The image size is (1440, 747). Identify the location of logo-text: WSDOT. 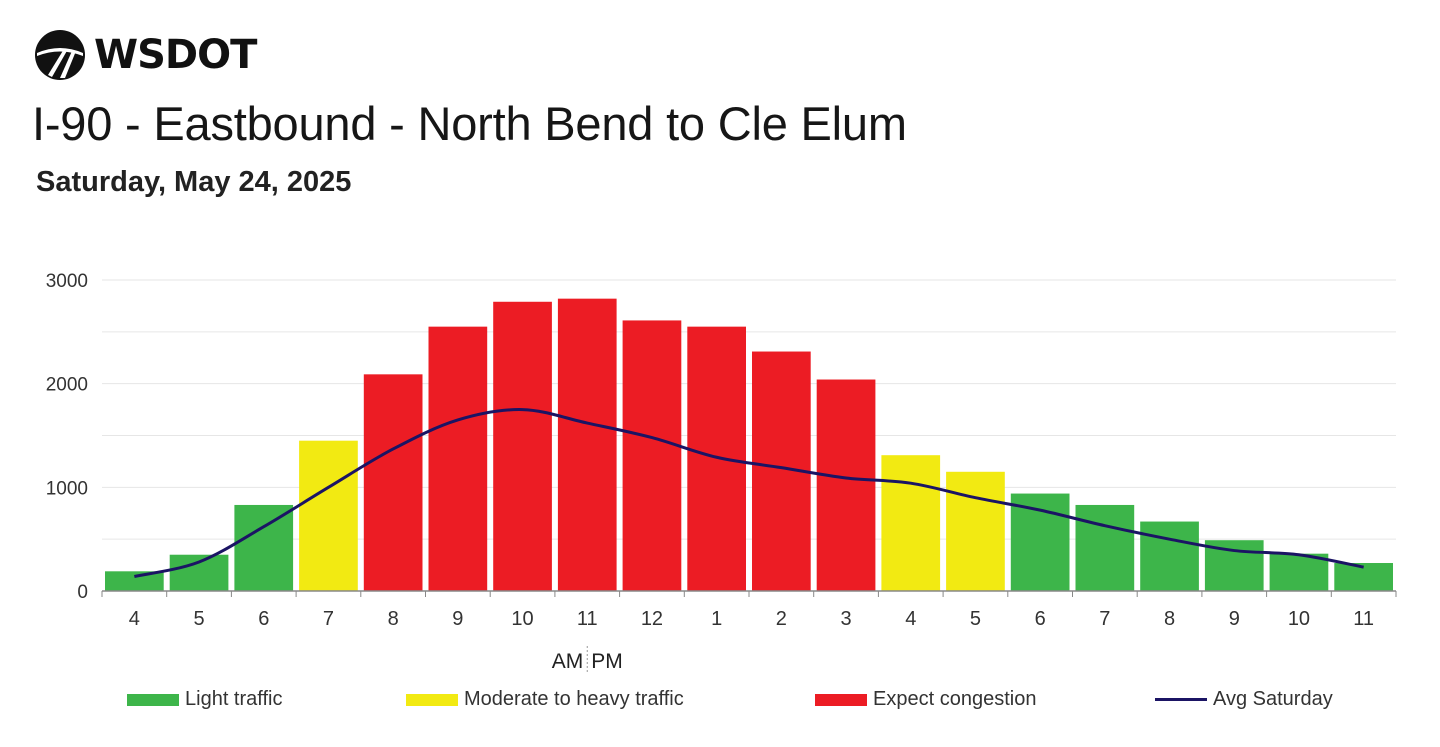
(175, 55).